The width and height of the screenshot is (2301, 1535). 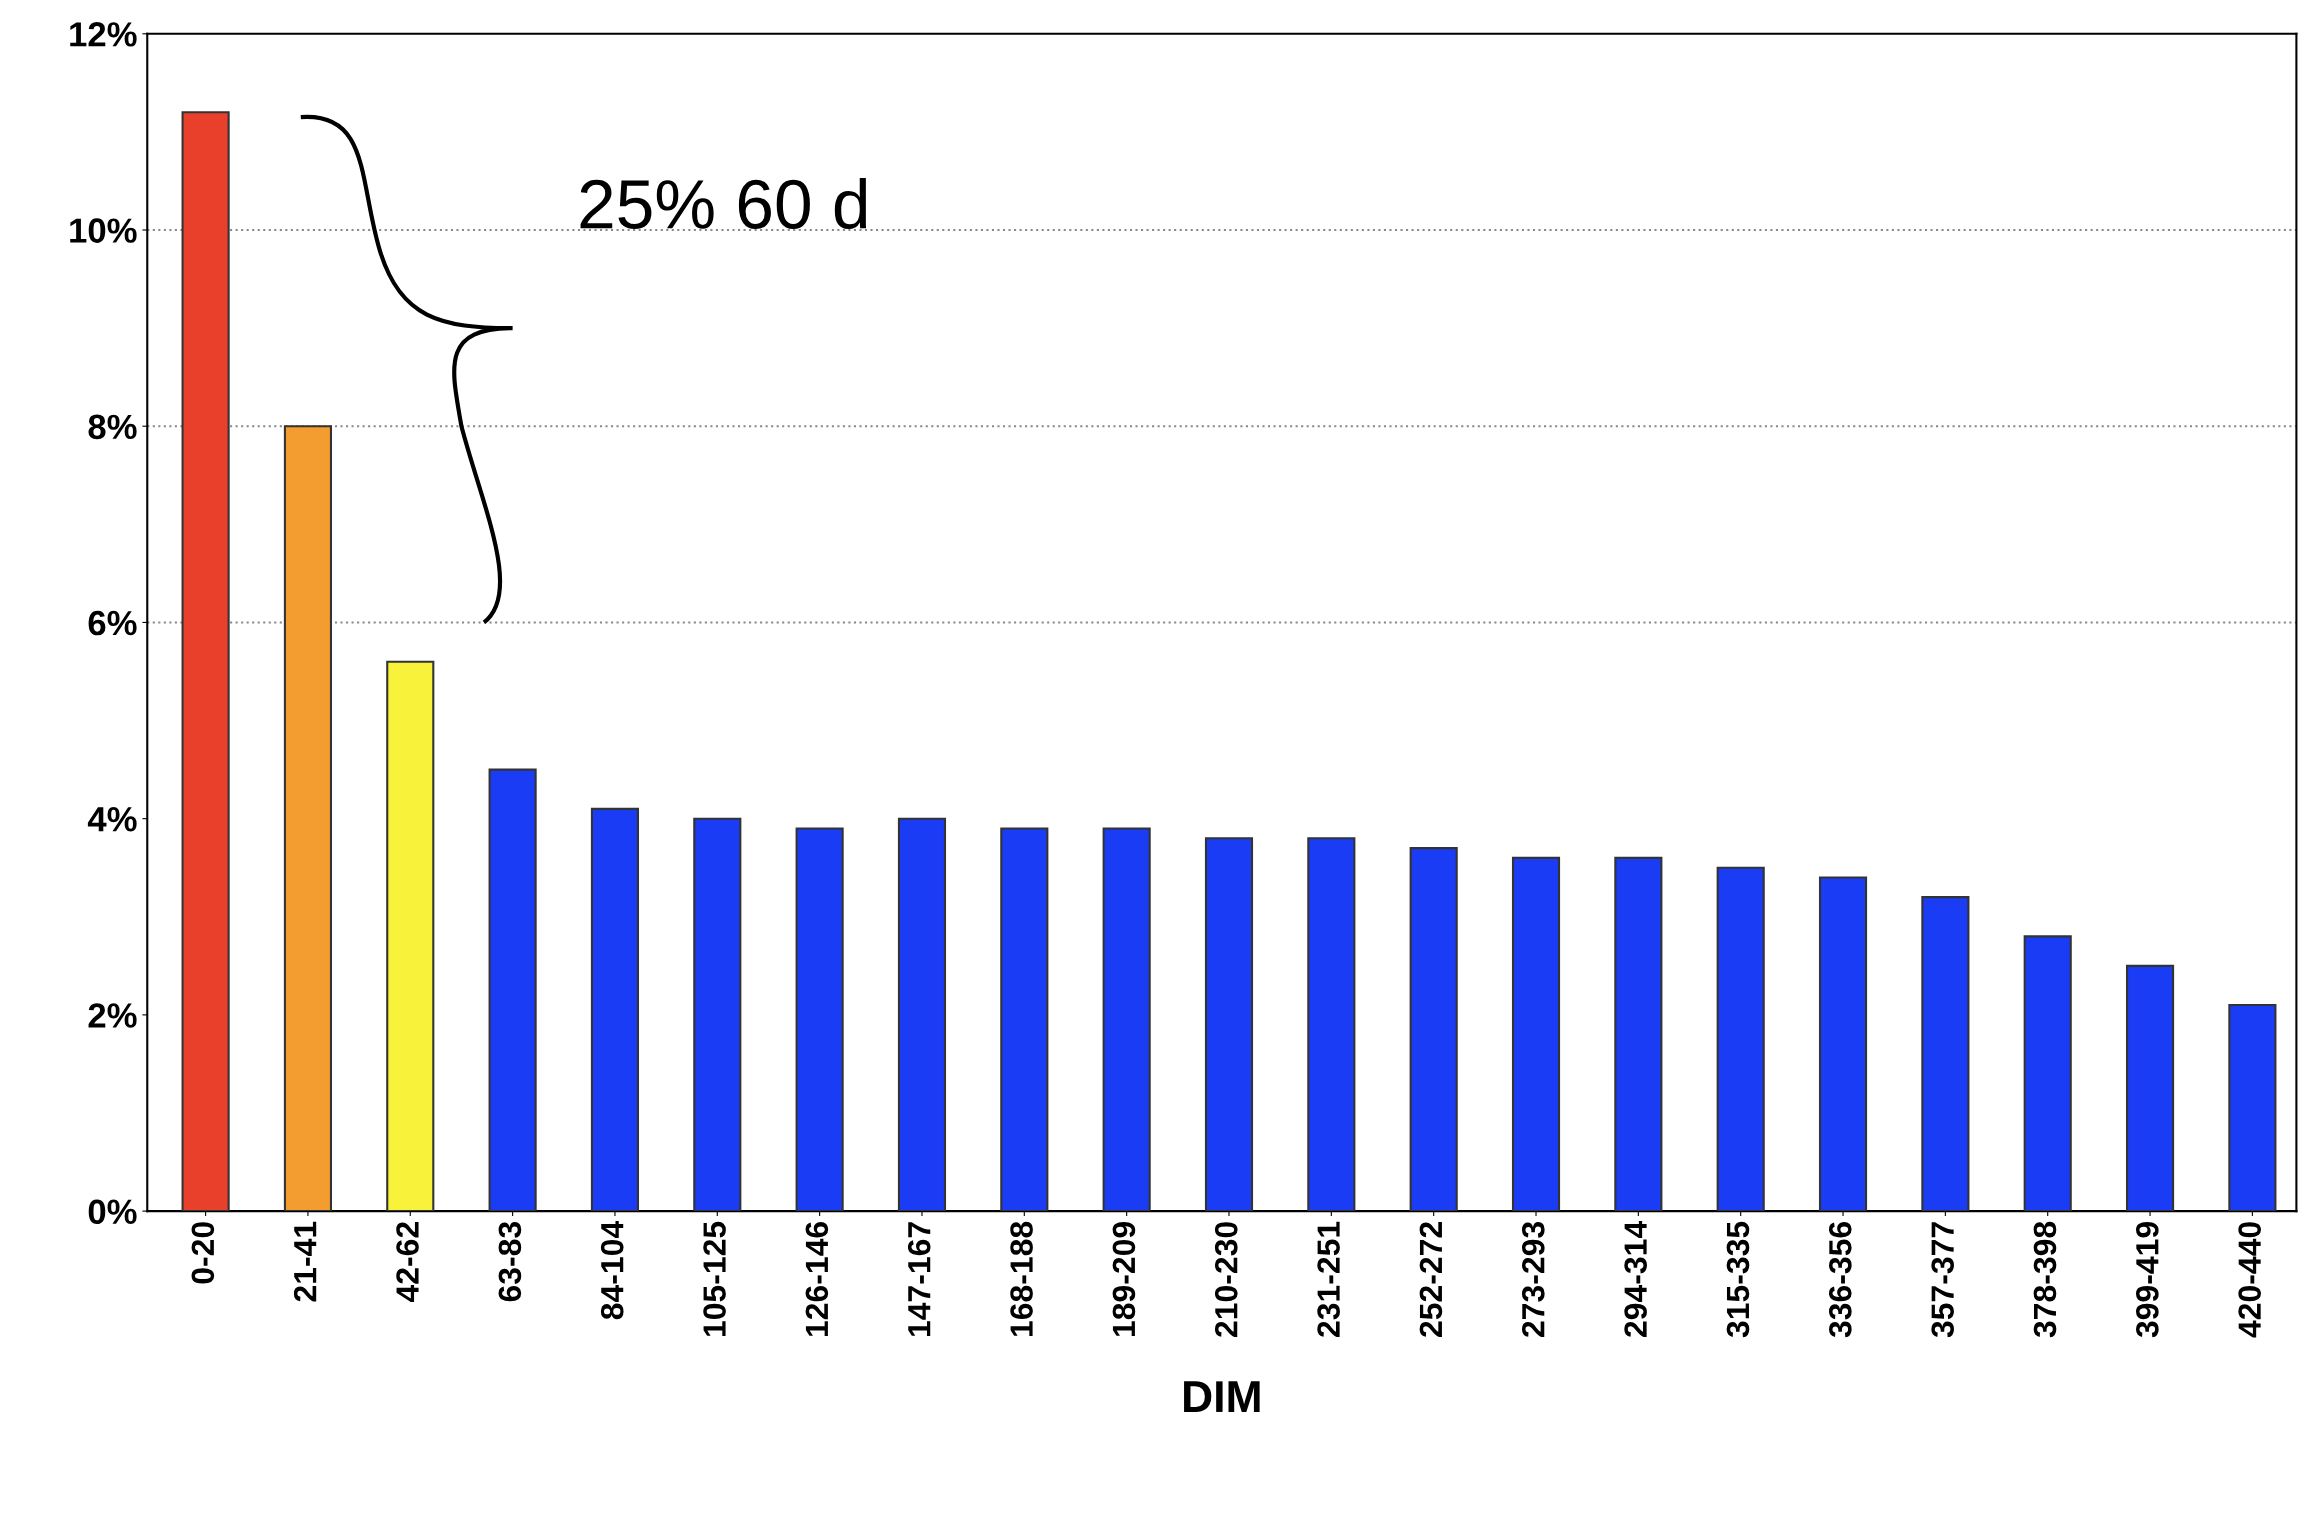 What do you see at coordinates (103, 34) in the screenshot?
I see `y-tick-label: 12%` at bounding box center [103, 34].